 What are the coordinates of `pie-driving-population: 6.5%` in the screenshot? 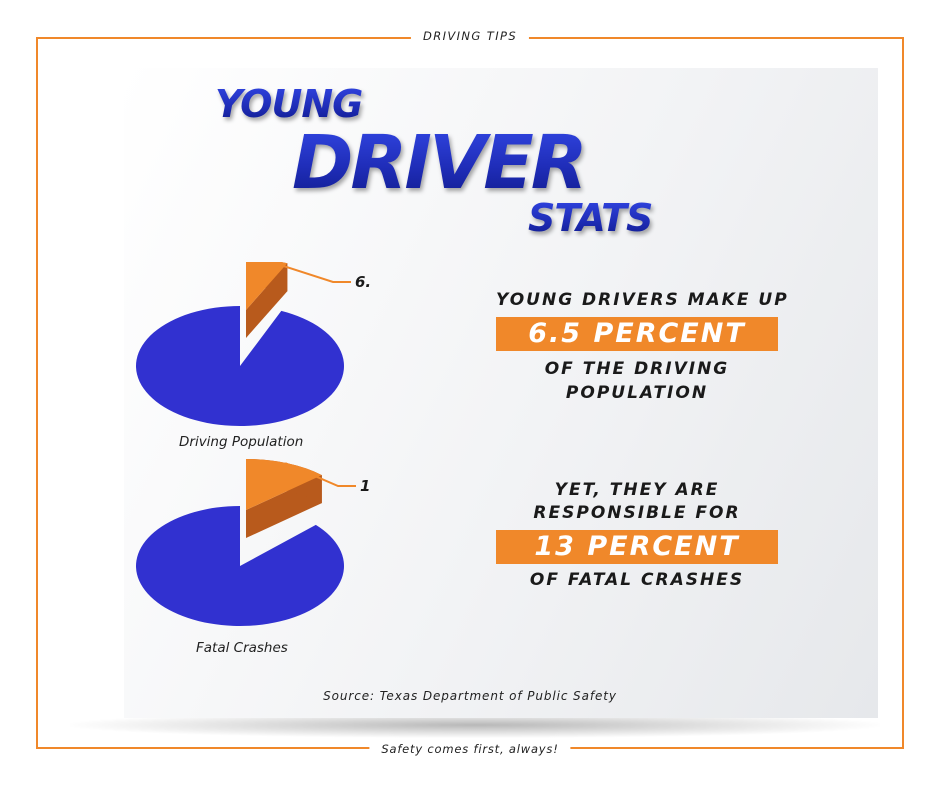 It's located at (252, 344).